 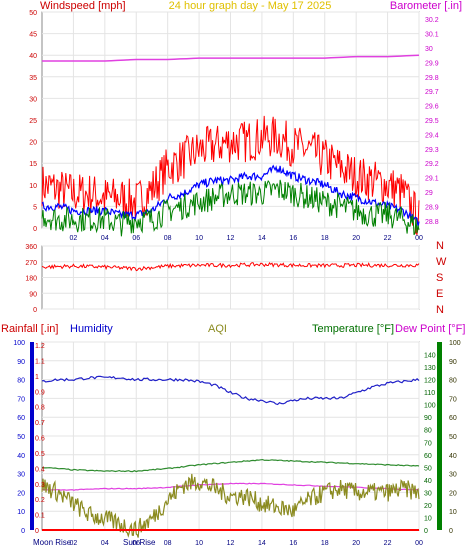 What do you see at coordinates (168, 238) in the screenshot?
I see `wind-x-tick: 08` at bounding box center [168, 238].